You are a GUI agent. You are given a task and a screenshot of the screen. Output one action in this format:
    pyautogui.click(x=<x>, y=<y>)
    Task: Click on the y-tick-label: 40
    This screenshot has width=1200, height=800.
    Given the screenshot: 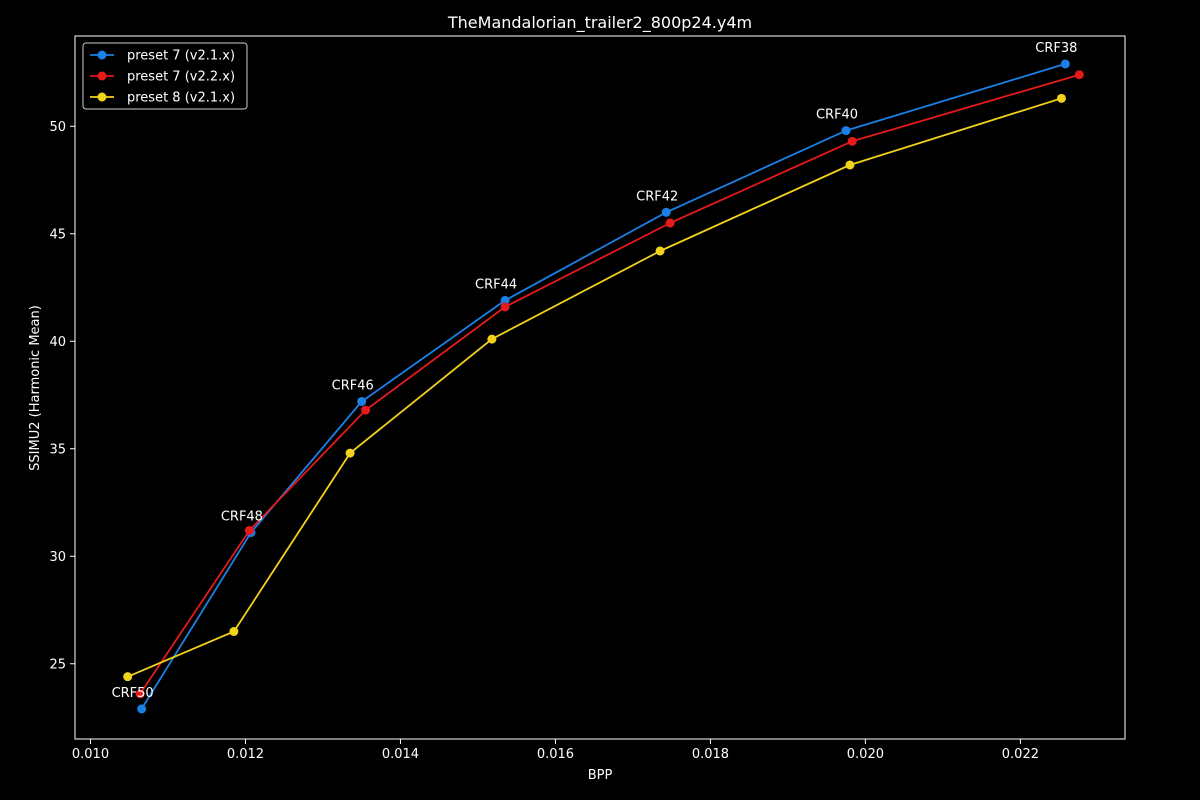 What is the action you would take?
    pyautogui.click(x=57, y=342)
    